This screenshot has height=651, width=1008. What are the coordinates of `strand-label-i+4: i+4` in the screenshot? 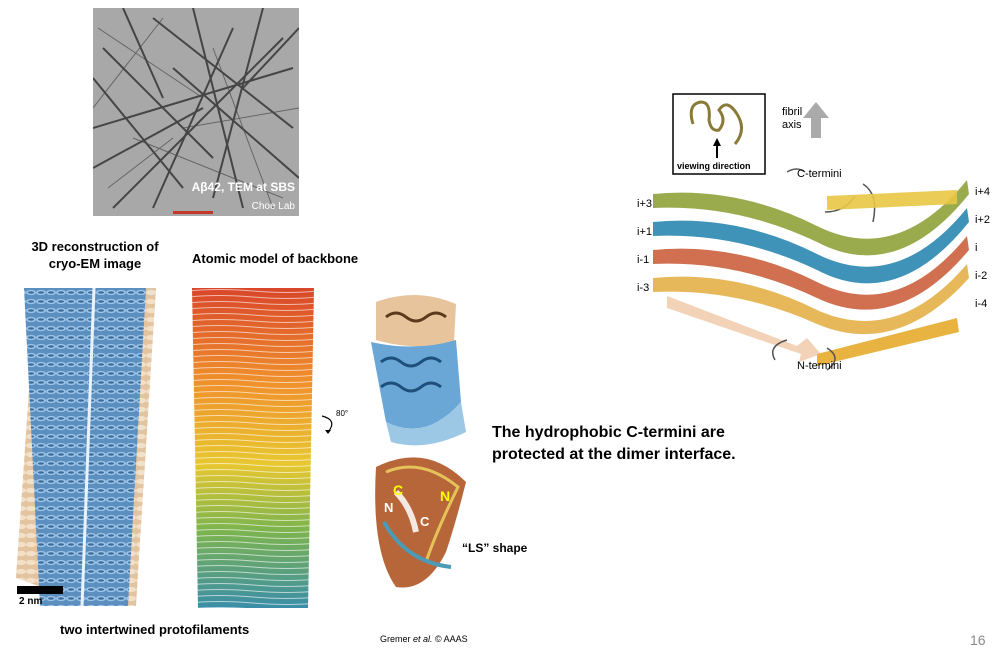 It's located at (982, 192).